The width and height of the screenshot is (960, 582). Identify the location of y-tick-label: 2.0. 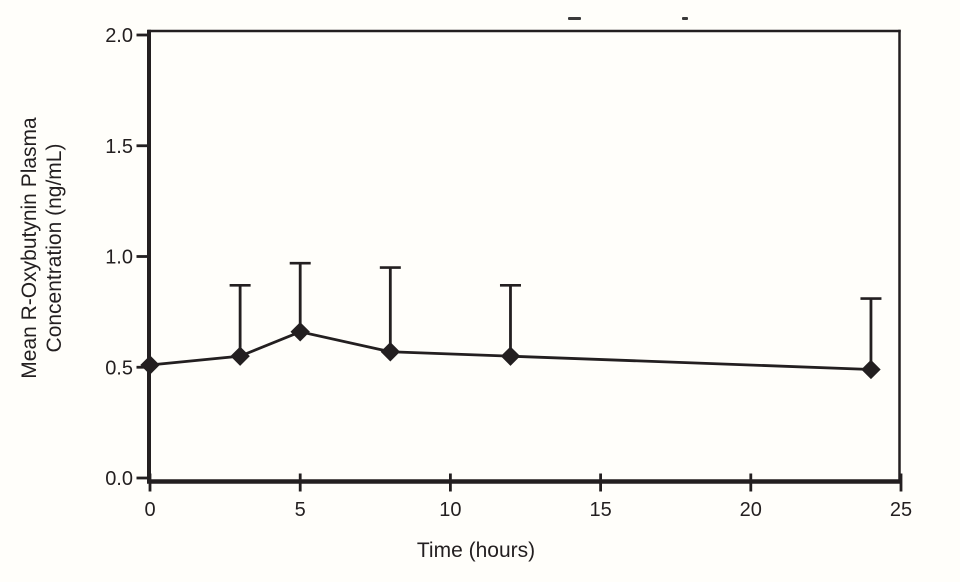
(119, 36).